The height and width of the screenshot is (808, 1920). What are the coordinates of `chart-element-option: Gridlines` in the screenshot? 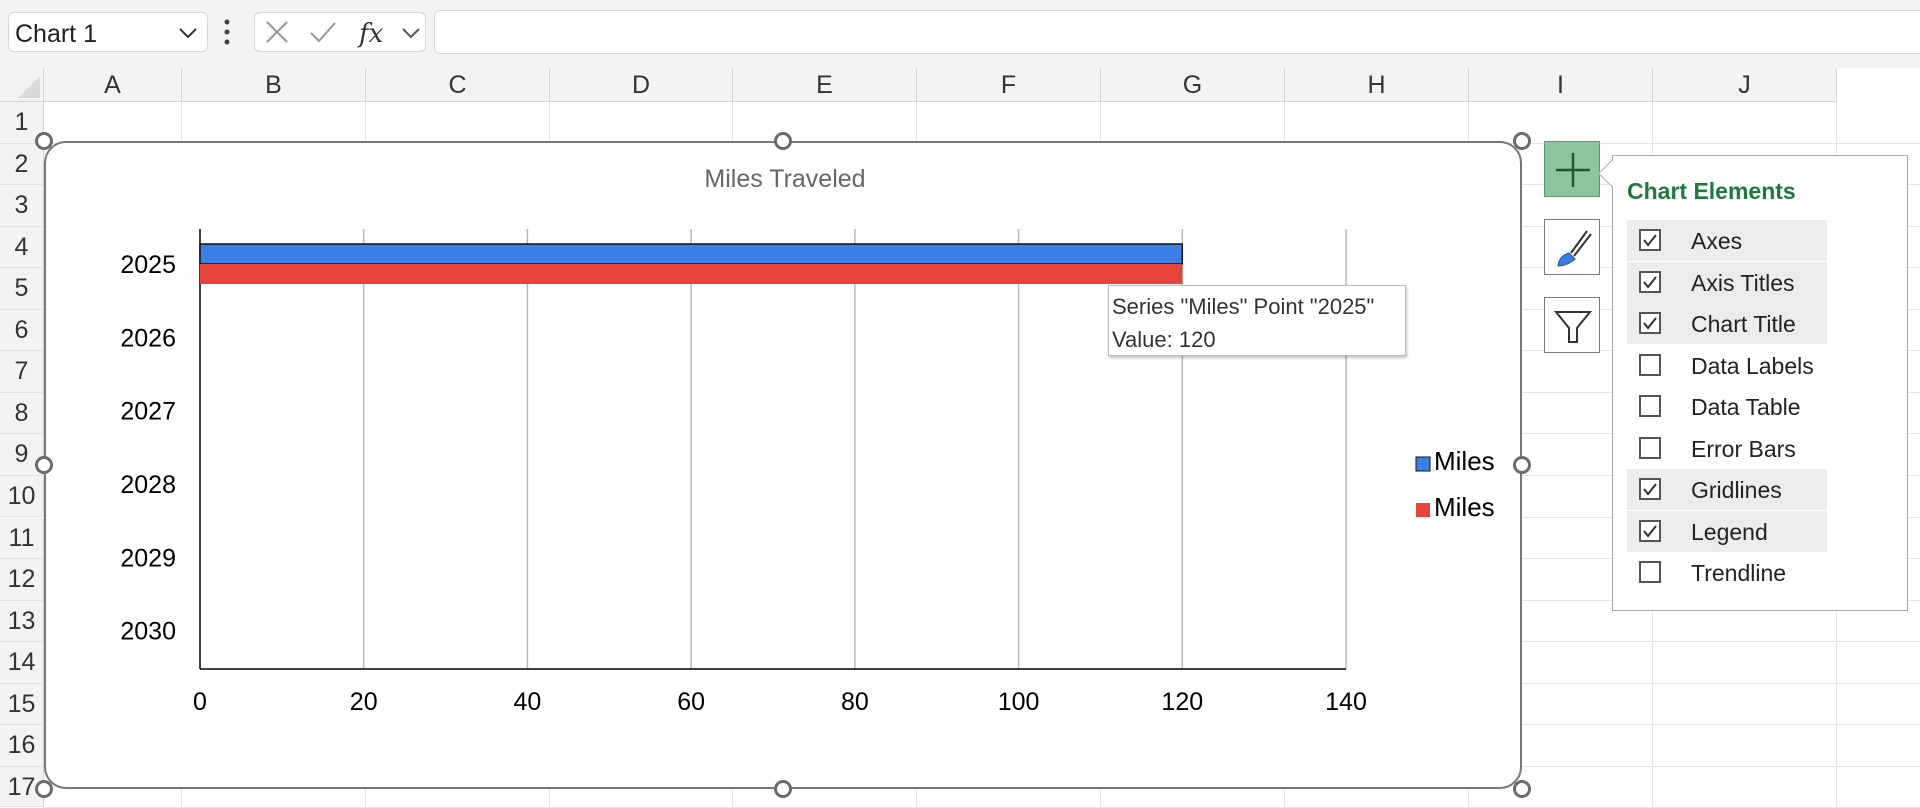 It's located at (1727, 489).